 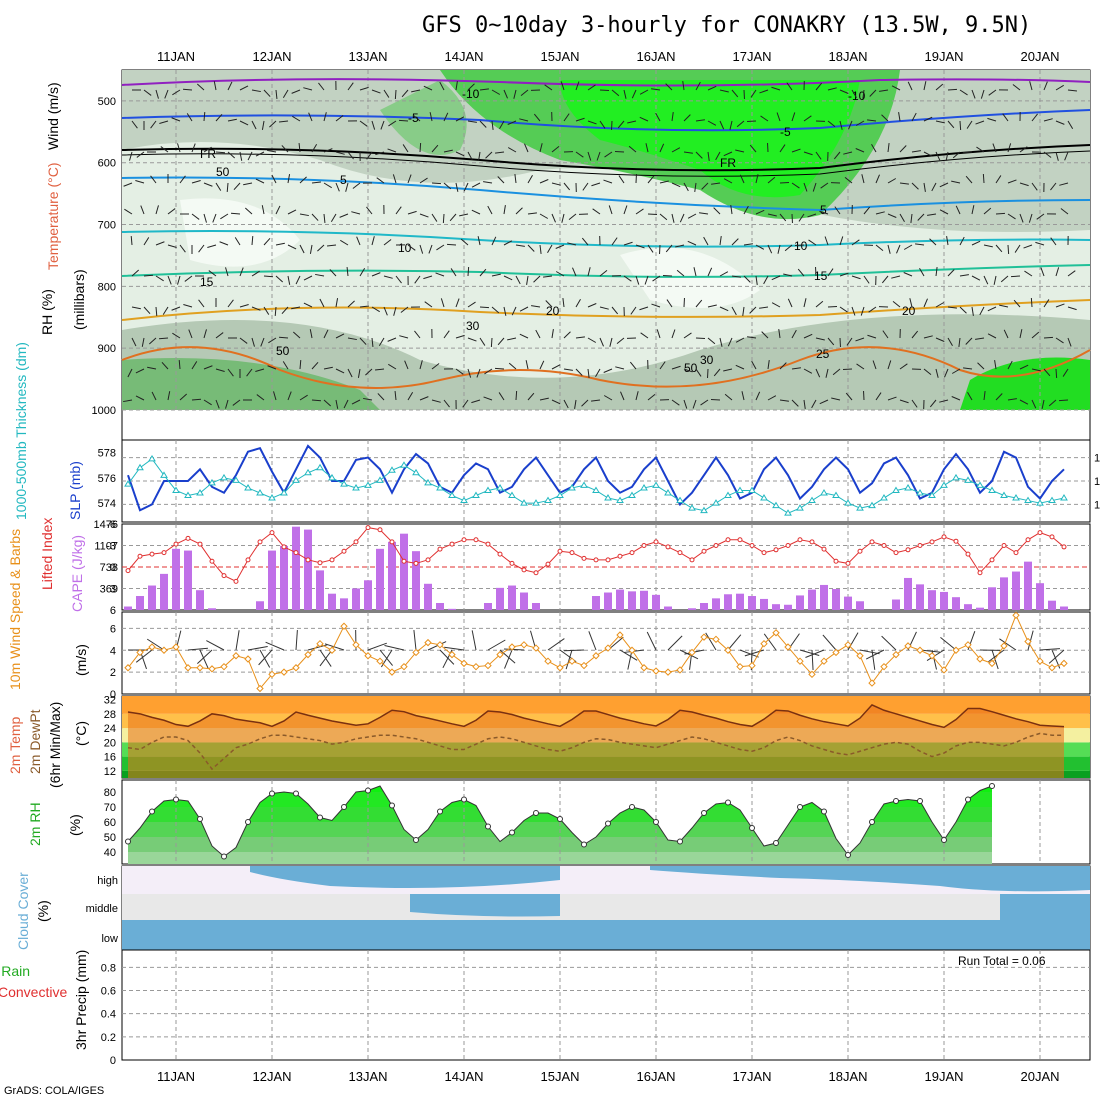 What do you see at coordinates (691, 368) in the screenshot?
I see `contour-label: 50` at bounding box center [691, 368].